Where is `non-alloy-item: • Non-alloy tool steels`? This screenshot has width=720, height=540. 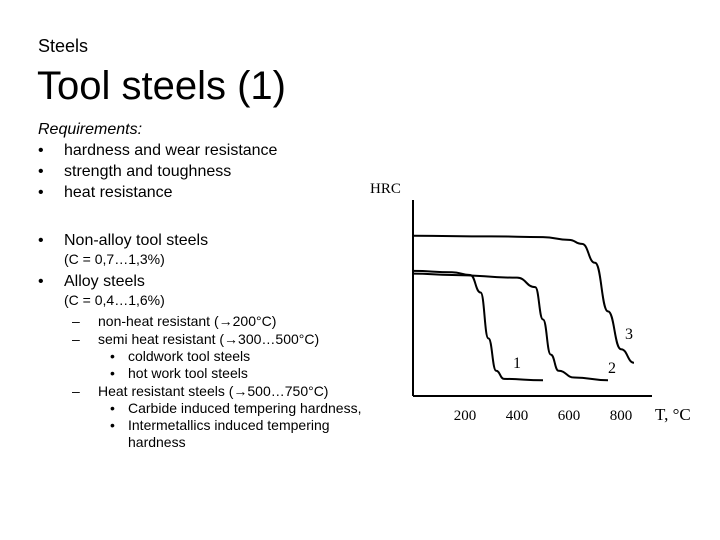 non-alloy-item: • Non-alloy tool steels is located at coordinates (208, 240).